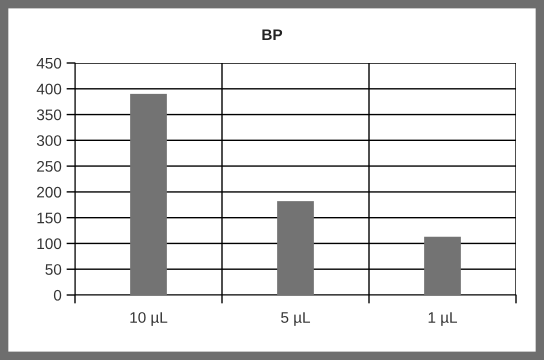 The width and height of the screenshot is (544, 360). I want to click on x-tick-label: 1 µL, so click(443, 319).